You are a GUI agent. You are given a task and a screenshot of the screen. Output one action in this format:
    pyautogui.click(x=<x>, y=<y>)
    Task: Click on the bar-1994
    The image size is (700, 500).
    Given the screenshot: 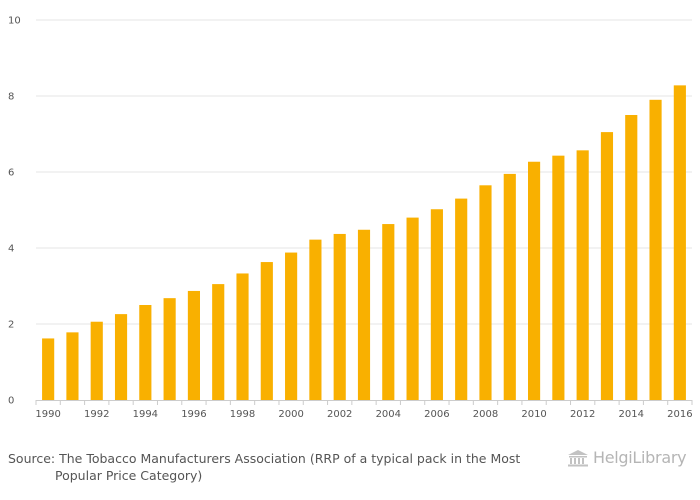 What is the action you would take?
    pyautogui.click(x=145, y=352)
    